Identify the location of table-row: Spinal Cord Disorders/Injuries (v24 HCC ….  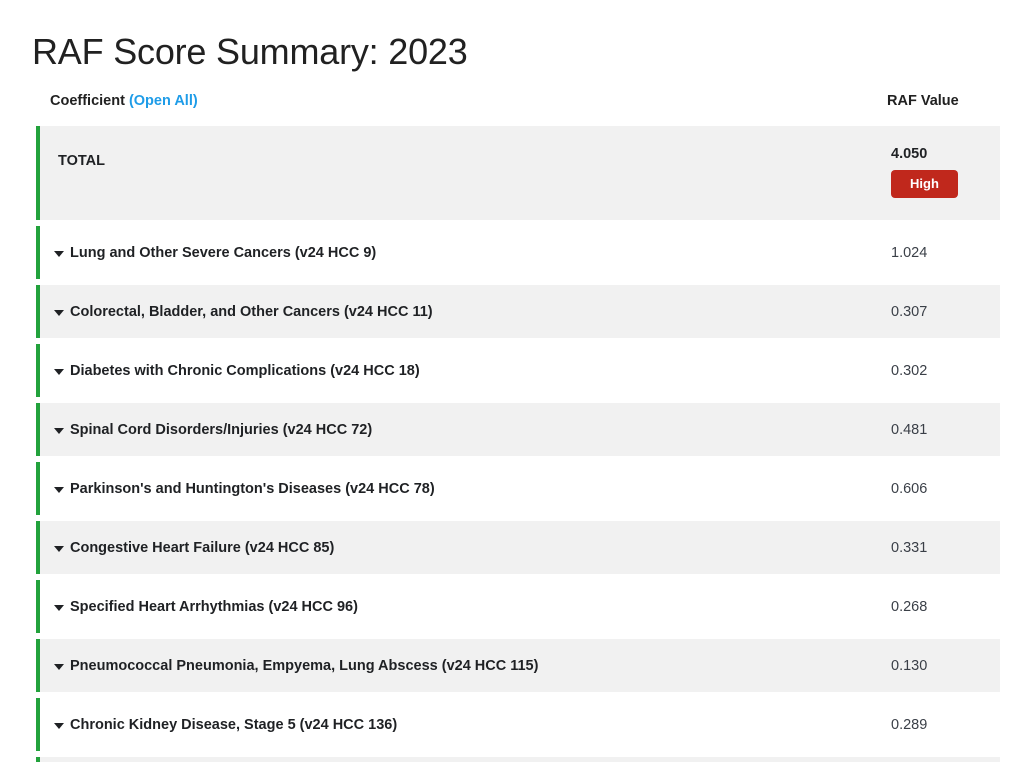
(518, 429).